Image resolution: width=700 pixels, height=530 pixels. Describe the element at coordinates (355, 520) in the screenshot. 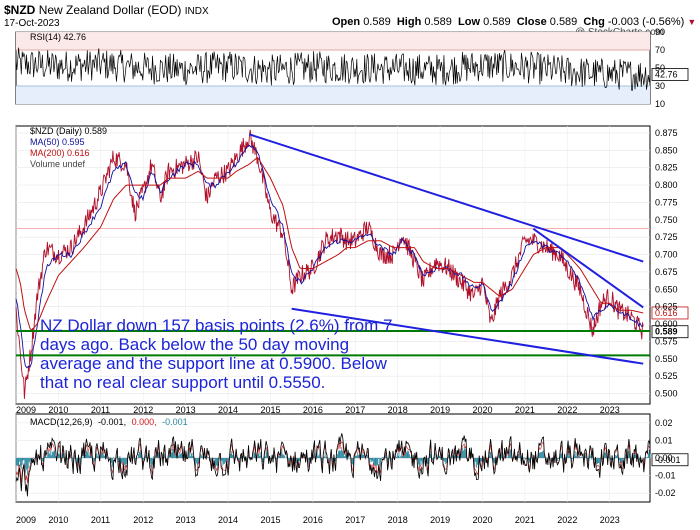

I see `macd-x-tick-label: 2017` at that location.